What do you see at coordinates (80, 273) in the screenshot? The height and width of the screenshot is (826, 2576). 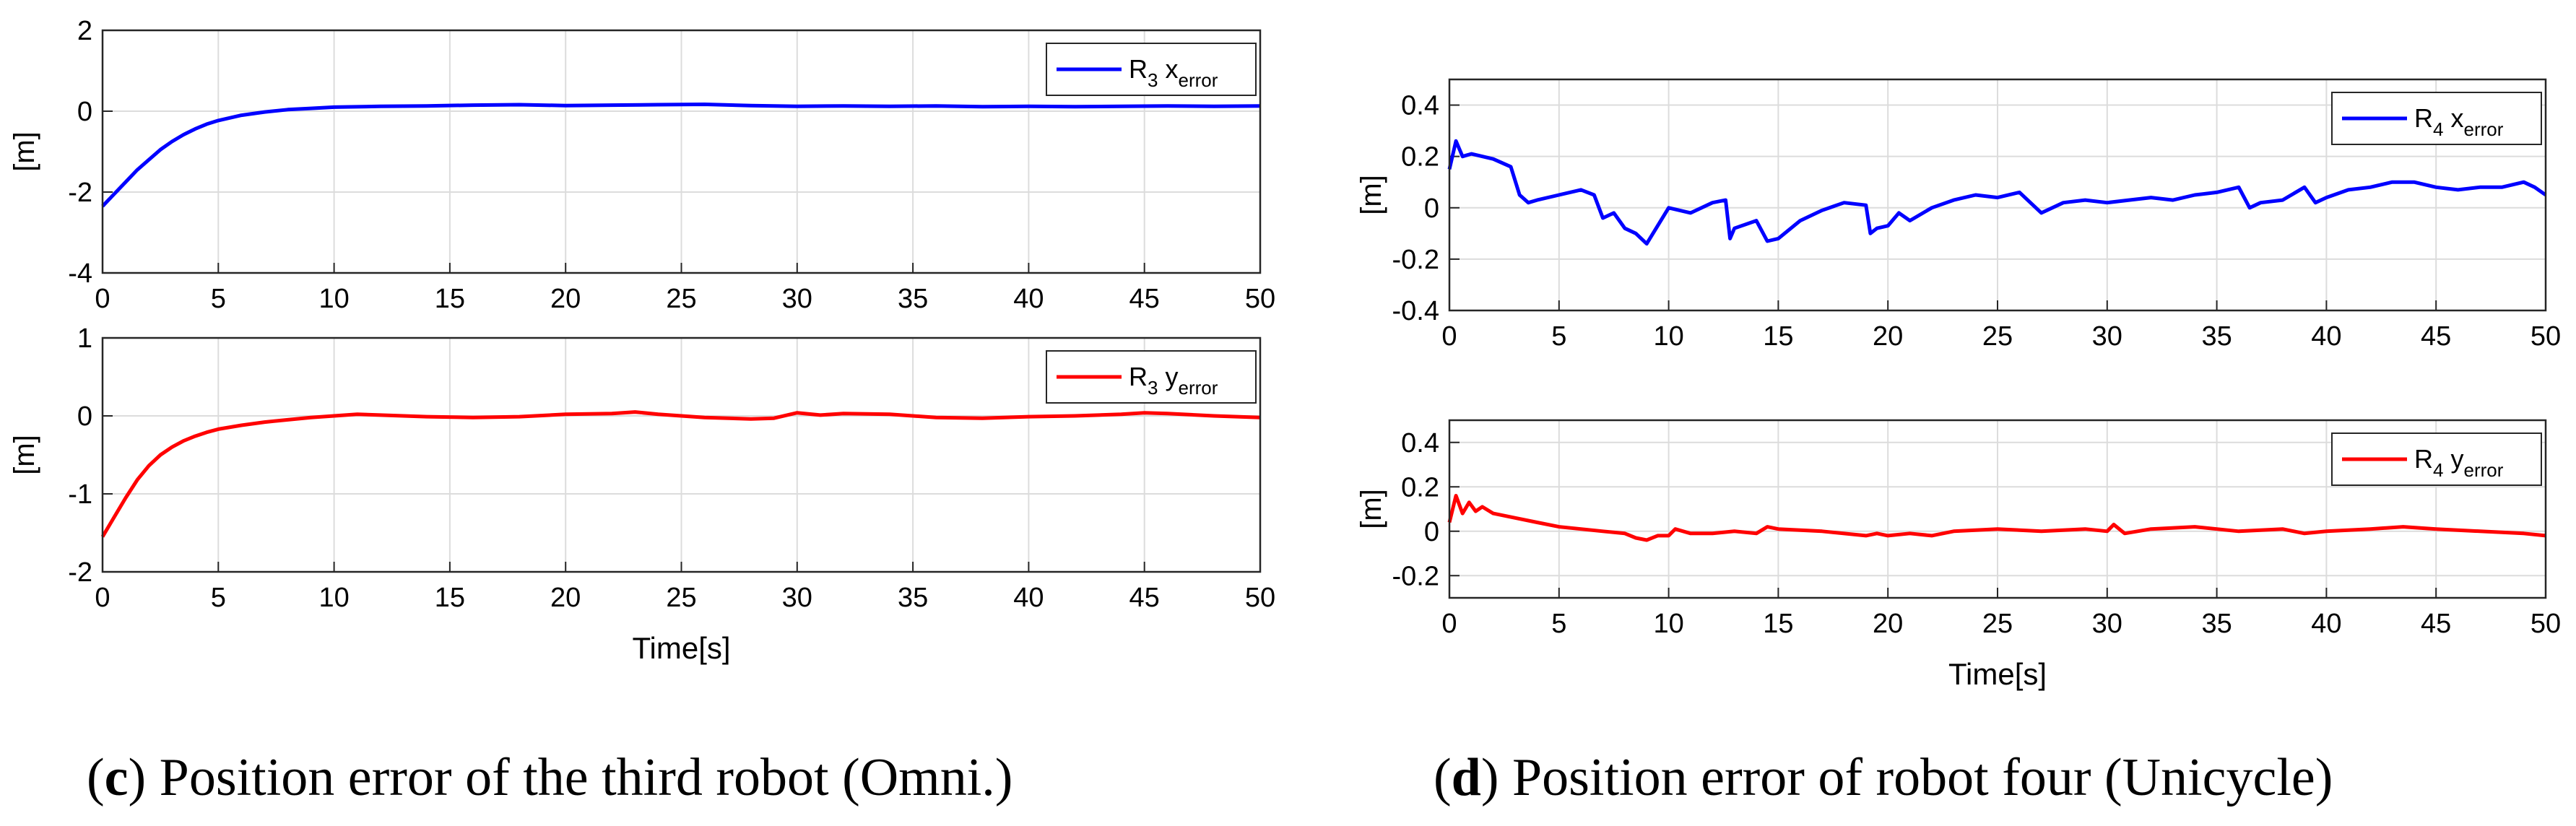 I see `y-tick-label: -4` at bounding box center [80, 273].